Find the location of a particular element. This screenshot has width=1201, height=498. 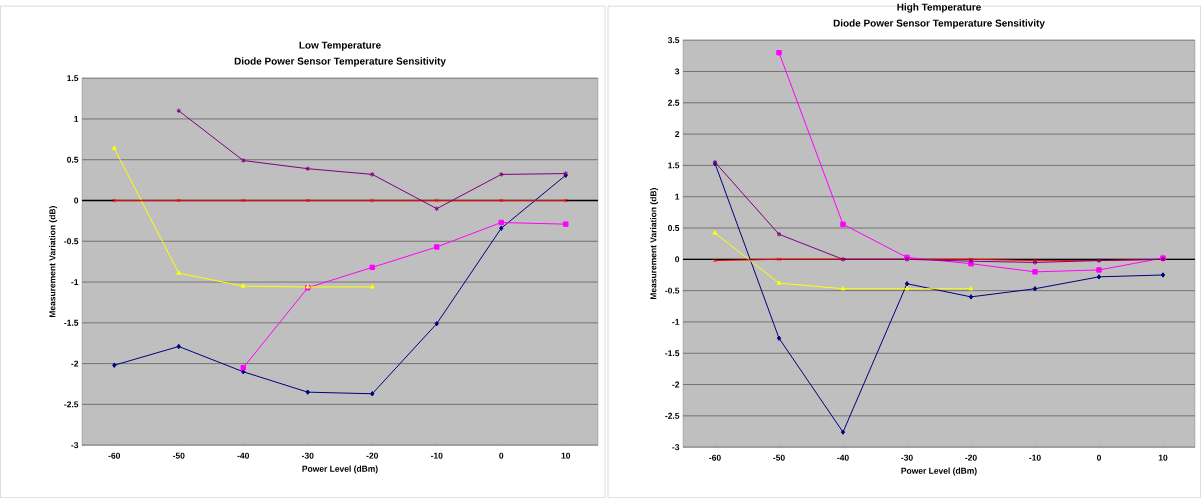

y-tick-label: 3.5 is located at coordinates (673, 40).